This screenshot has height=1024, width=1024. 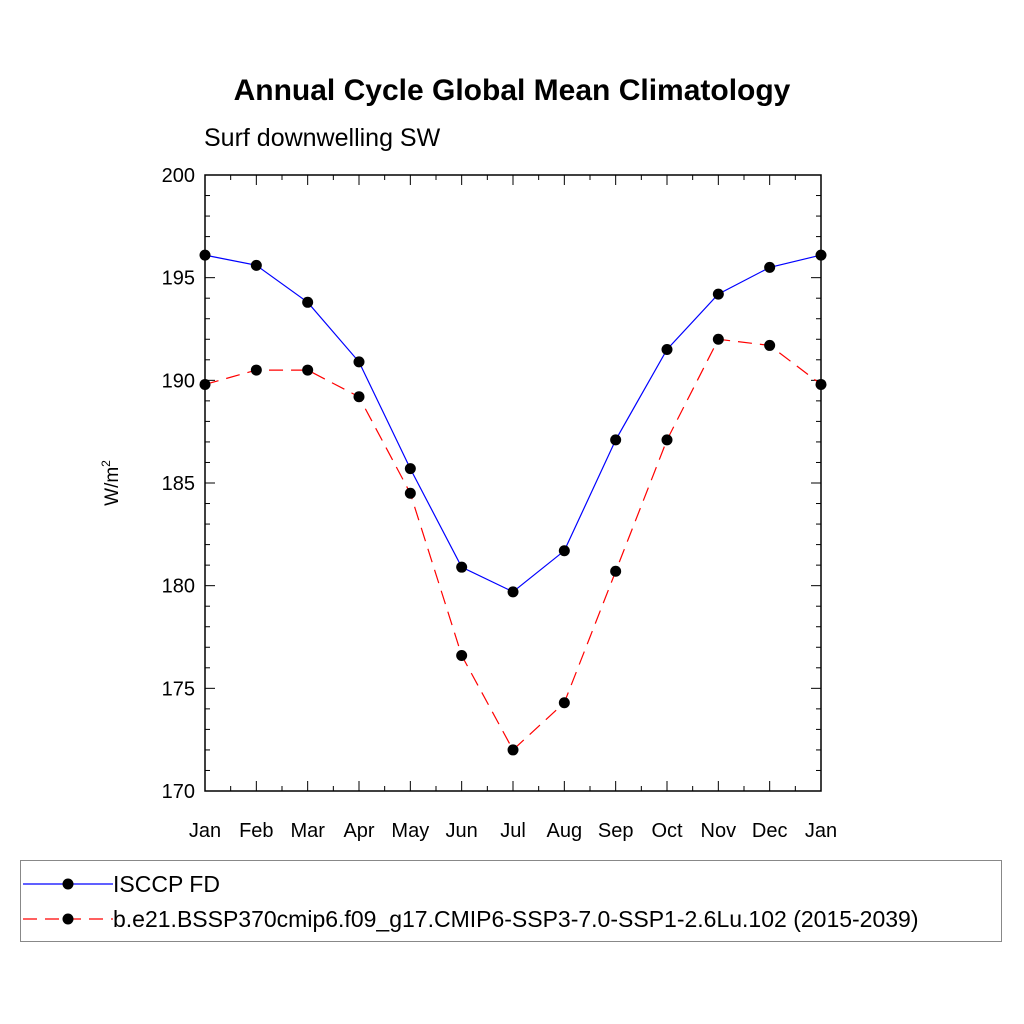 What do you see at coordinates (719, 831) in the screenshot?
I see `x-tick-label: Nov` at bounding box center [719, 831].